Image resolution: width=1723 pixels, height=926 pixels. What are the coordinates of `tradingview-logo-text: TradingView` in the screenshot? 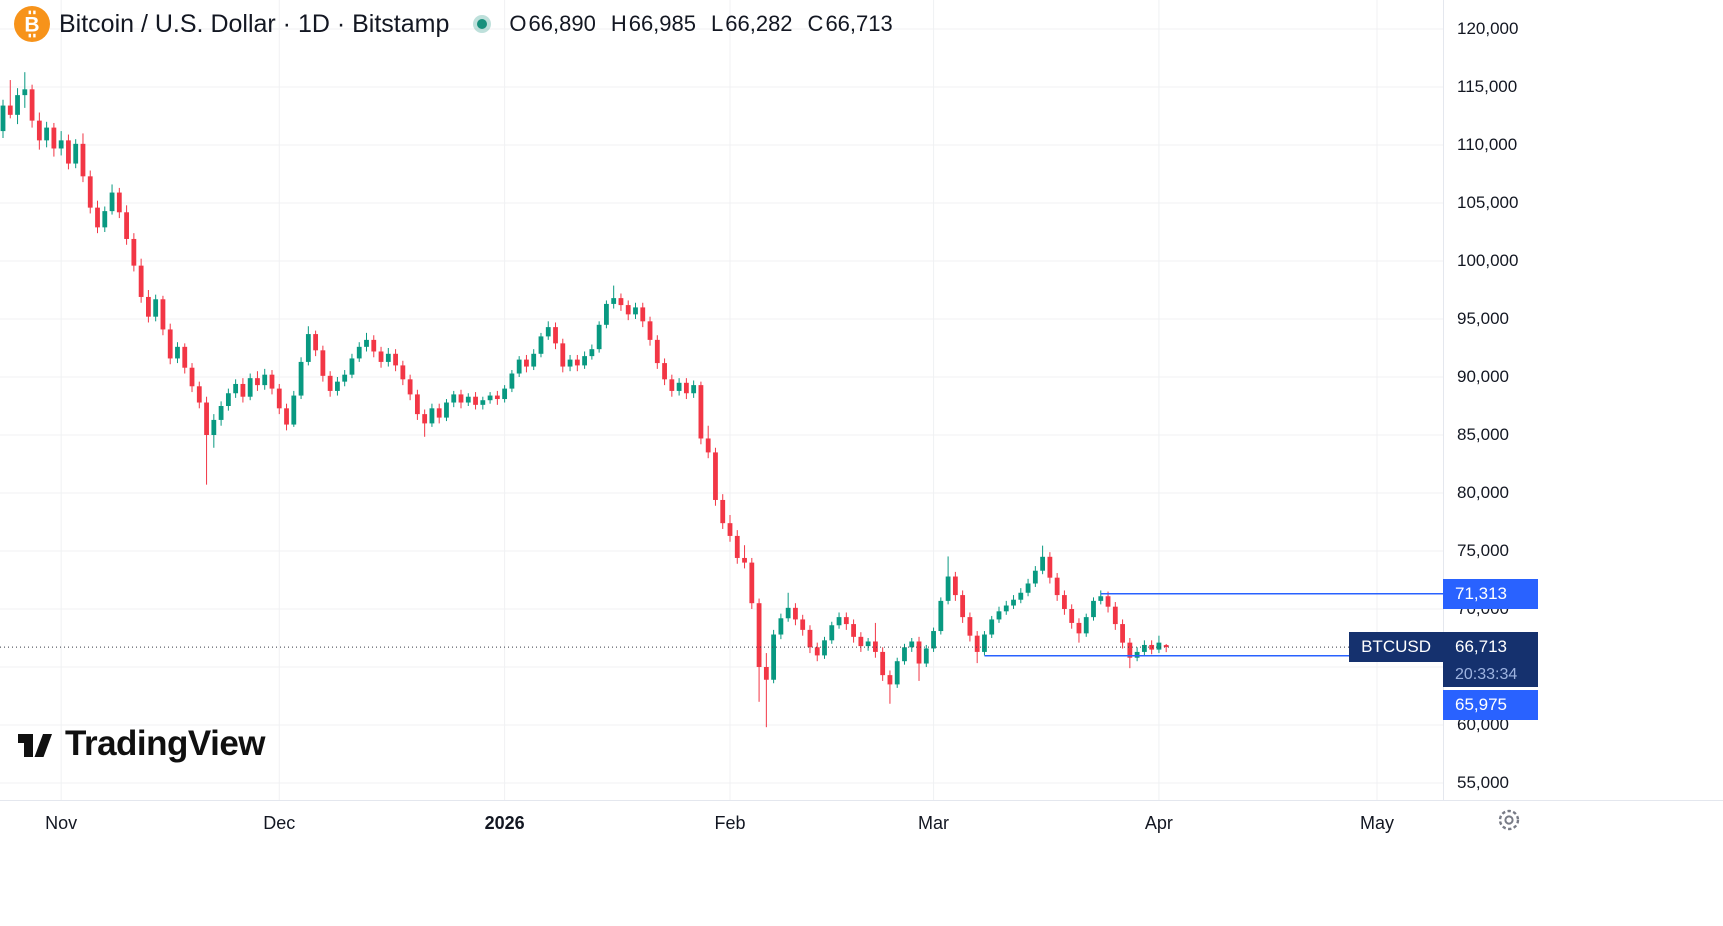 It's located at (165, 743).